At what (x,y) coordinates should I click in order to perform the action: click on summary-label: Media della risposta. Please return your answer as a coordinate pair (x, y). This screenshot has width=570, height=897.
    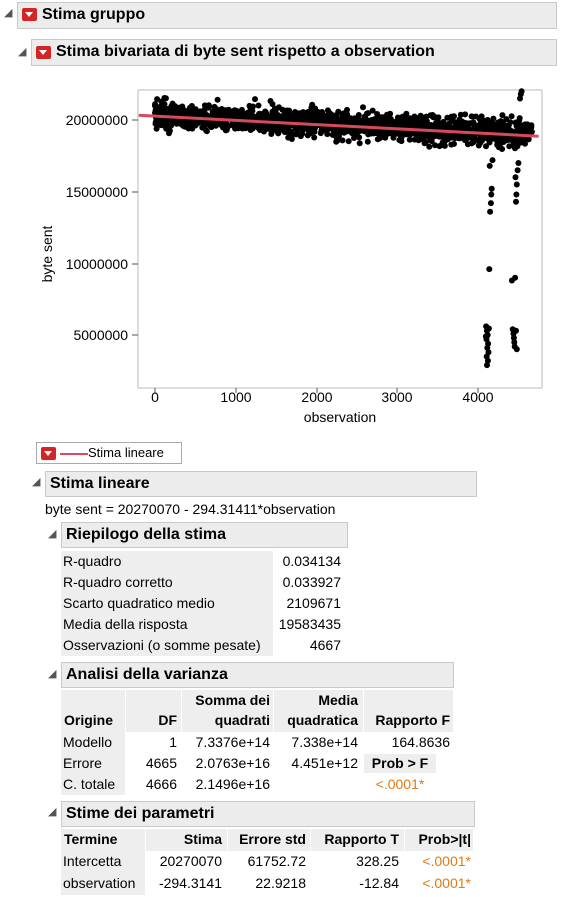
    Looking at the image, I should click on (125, 624).